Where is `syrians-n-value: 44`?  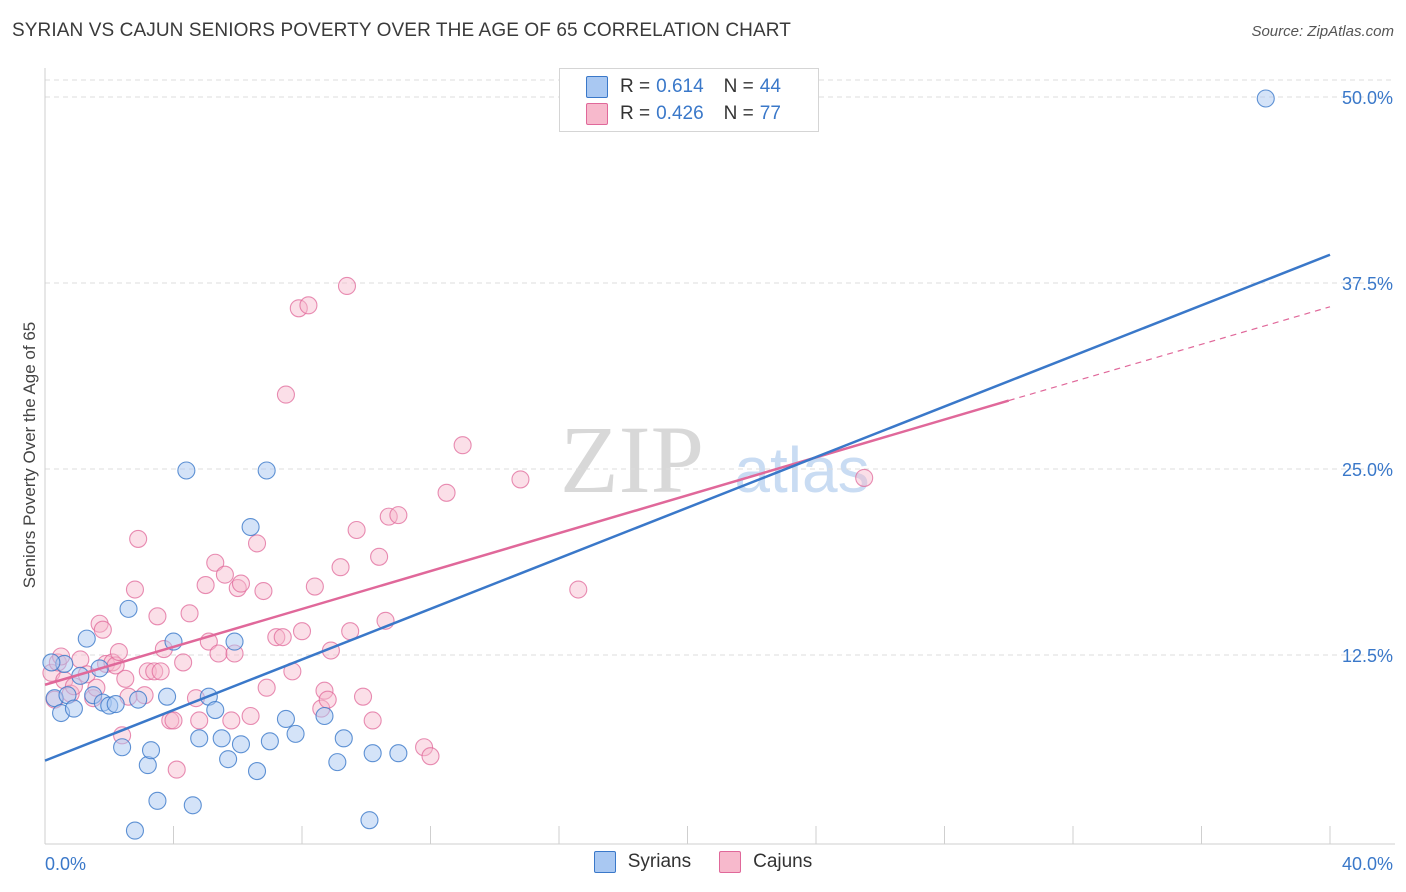
syrians-n-value: 44 is located at coordinates (770, 86).